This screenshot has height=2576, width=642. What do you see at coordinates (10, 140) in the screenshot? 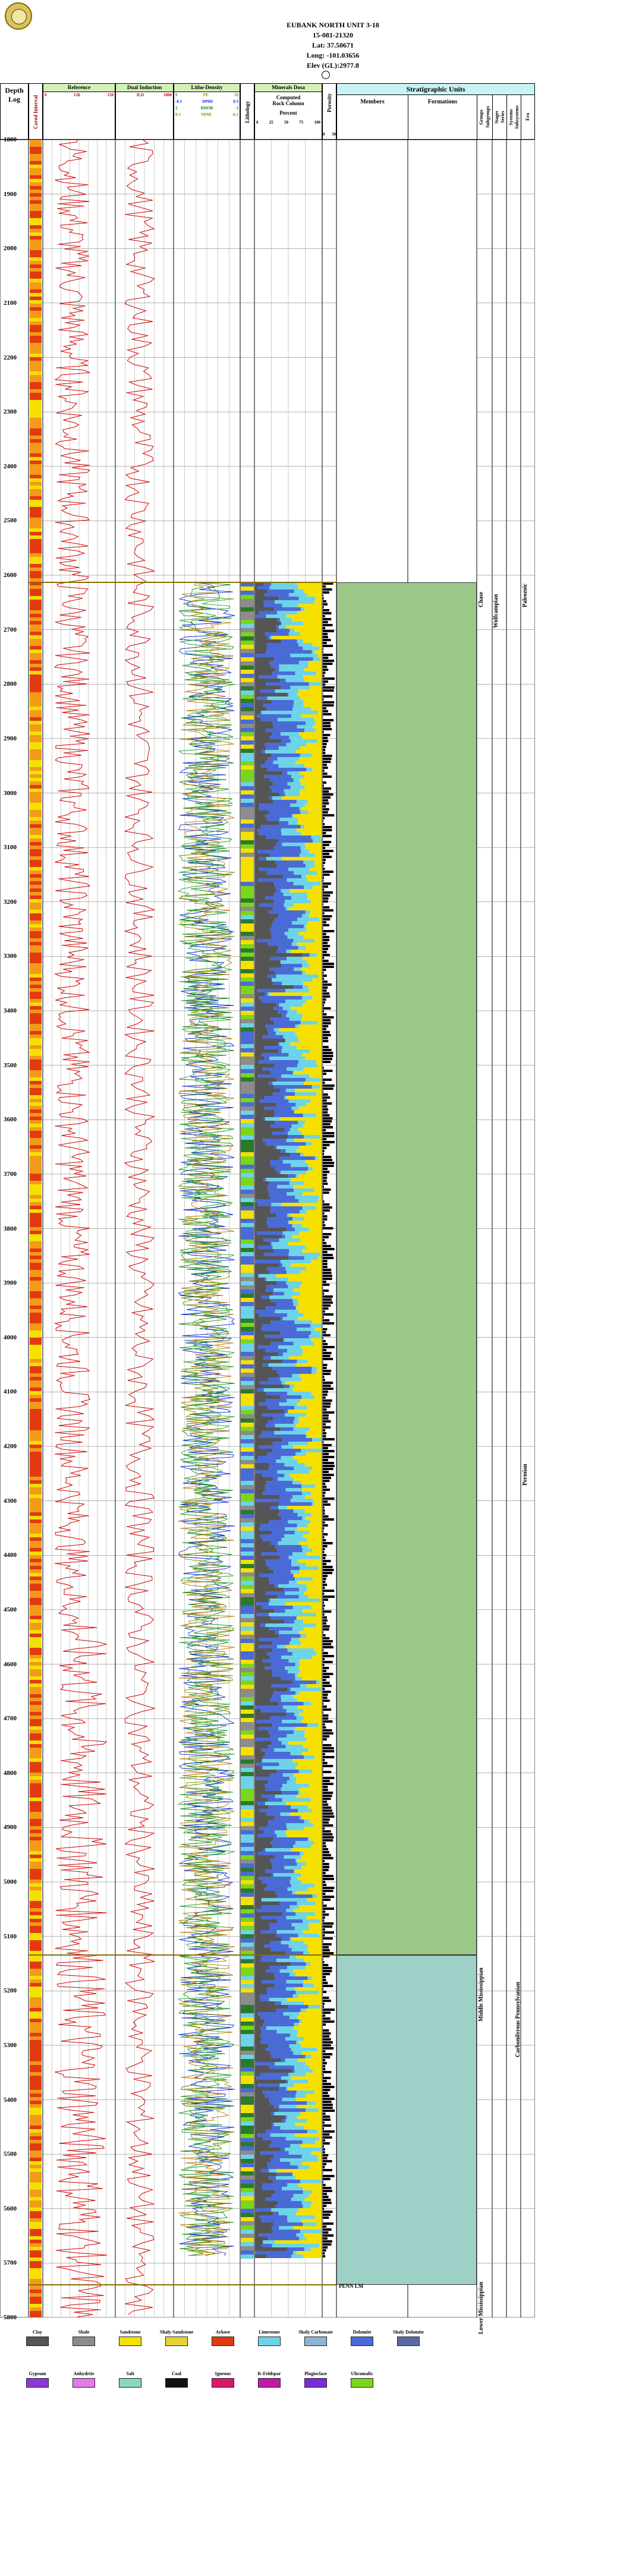
I see `depth-tick-label: 1800` at bounding box center [10, 140].